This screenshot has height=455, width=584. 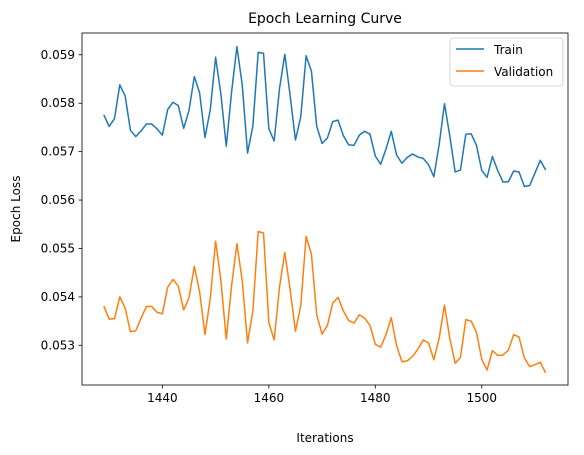 What do you see at coordinates (523, 72) in the screenshot?
I see `legend-label-validation: Validation` at bounding box center [523, 72].